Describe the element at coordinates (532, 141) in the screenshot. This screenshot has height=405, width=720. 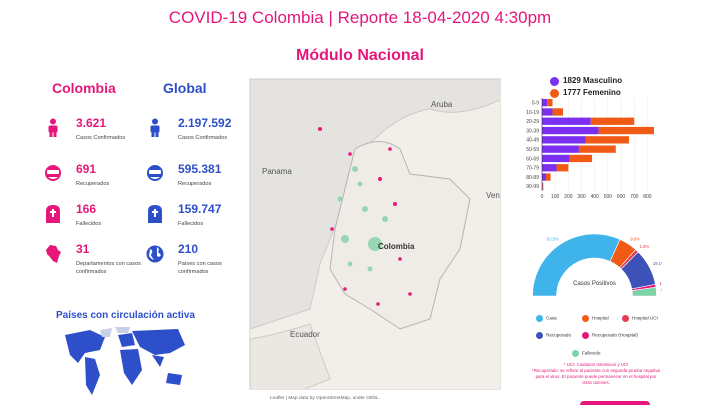
I see `y-tick-label: 40-49` at that location.